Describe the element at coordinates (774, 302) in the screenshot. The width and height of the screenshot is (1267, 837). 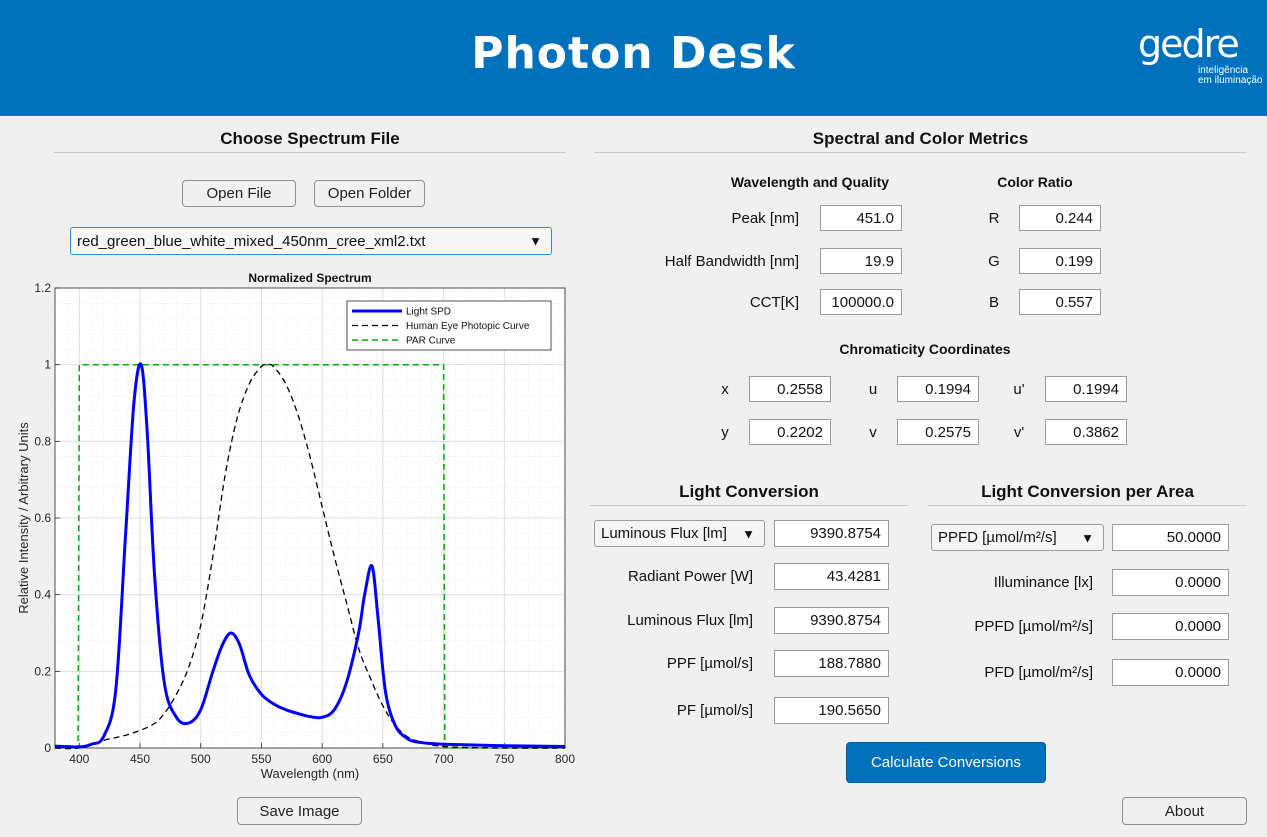
I see `cct-label: CCT[K]` at that location.